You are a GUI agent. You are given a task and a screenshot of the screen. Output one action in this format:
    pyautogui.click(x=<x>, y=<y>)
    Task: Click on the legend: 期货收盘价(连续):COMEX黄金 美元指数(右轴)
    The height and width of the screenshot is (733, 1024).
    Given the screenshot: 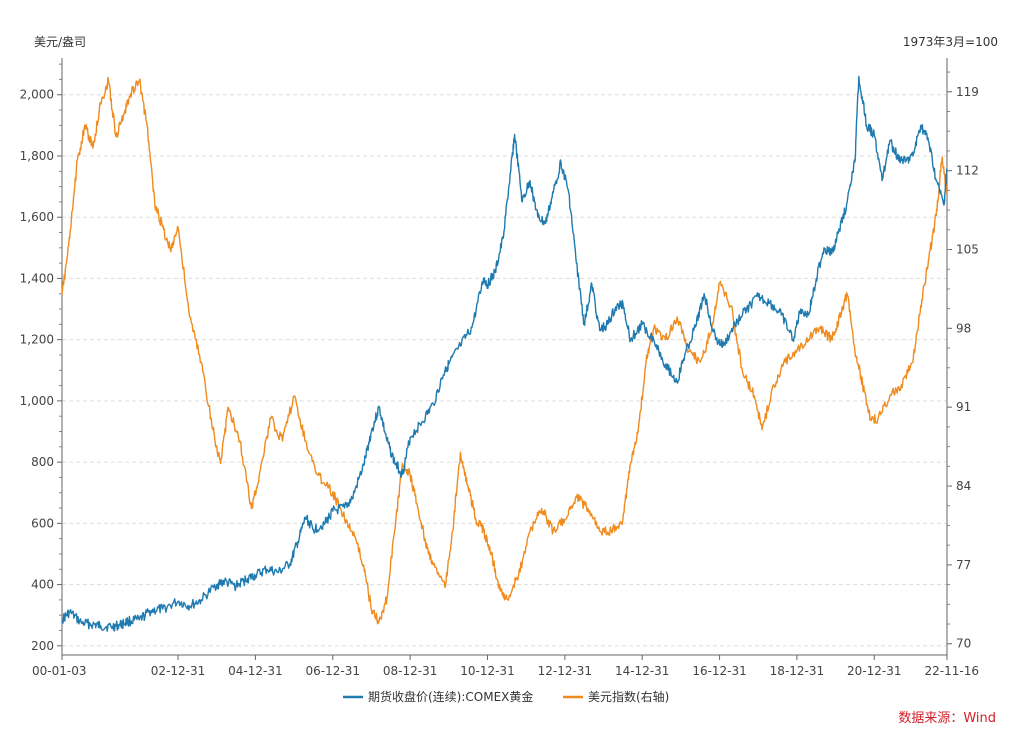 What is the action you would take?
    pyautogui.click(x=506, y=696)
    